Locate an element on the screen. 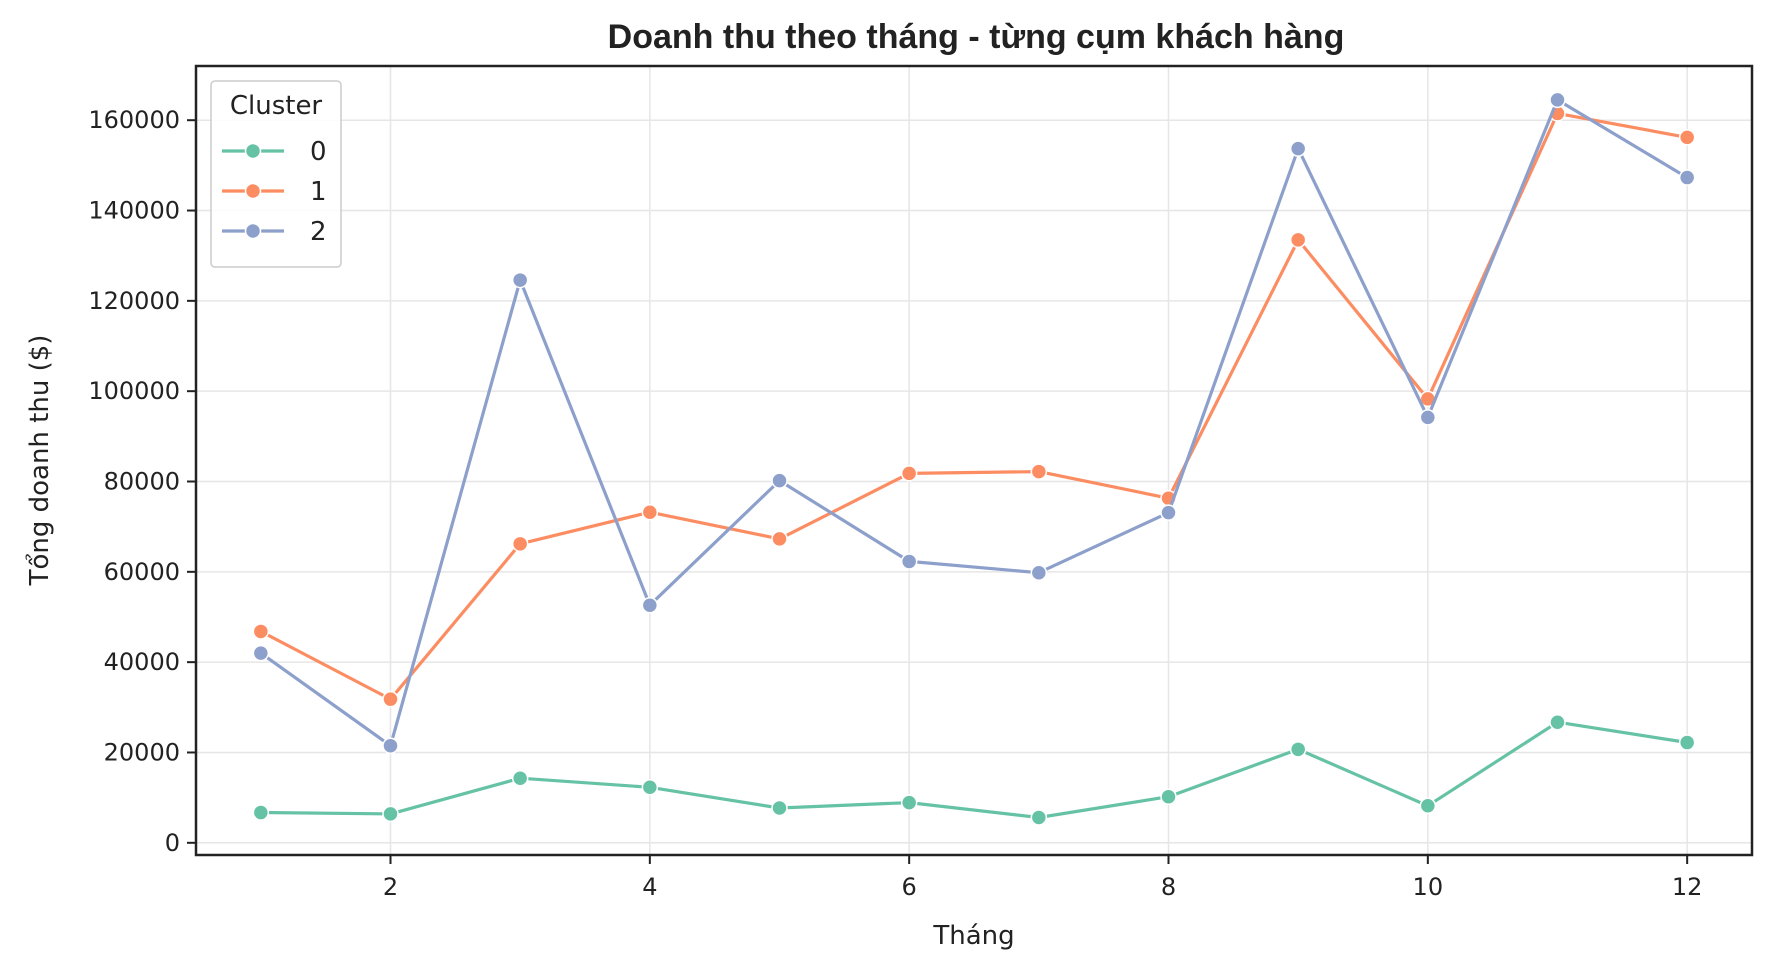  y-tick-label: 140000 is located at coordinates (134, 211).